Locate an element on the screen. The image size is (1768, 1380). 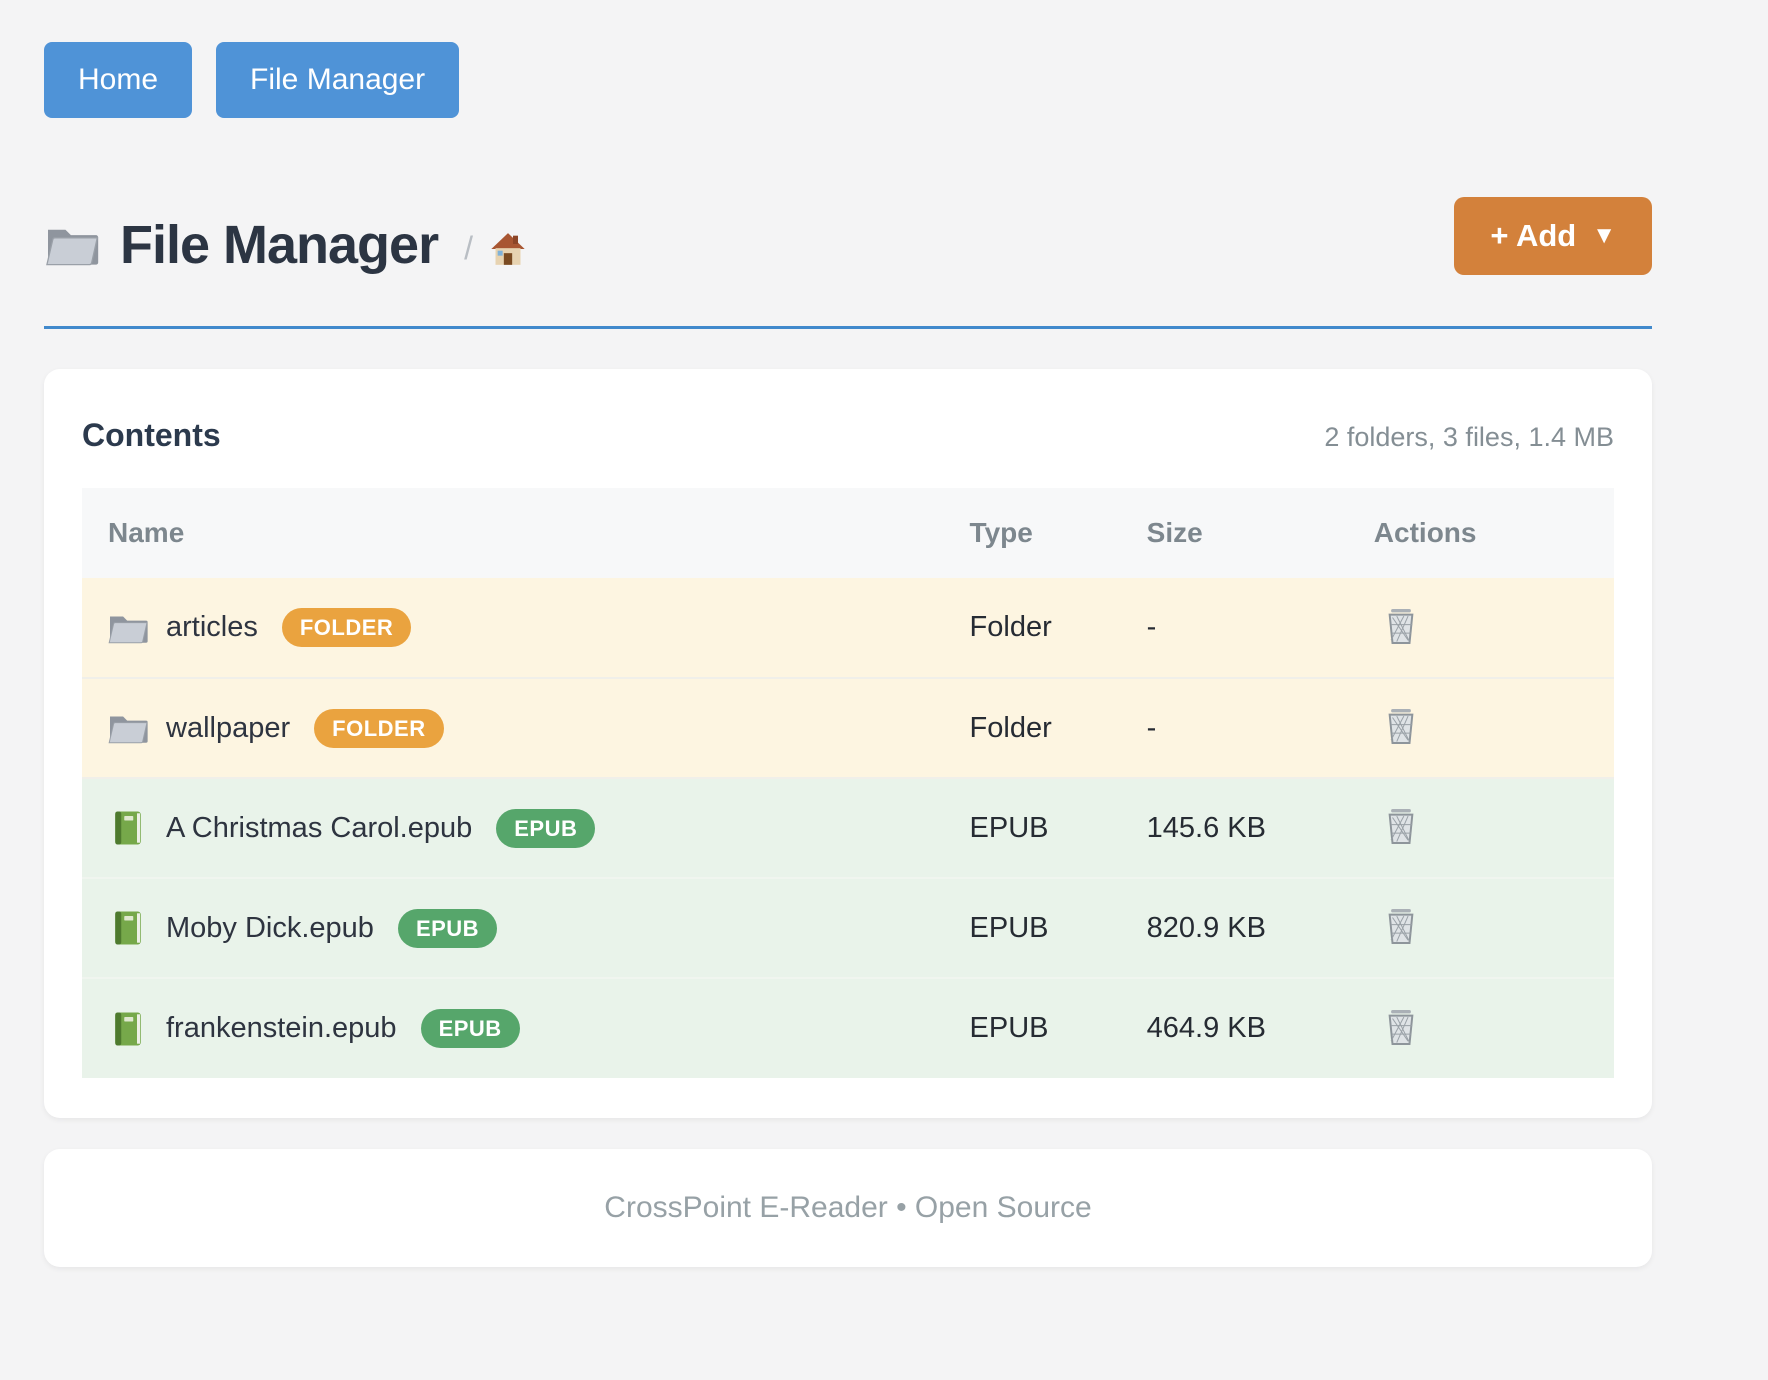
title-divider is located at coordinates (848, 327).